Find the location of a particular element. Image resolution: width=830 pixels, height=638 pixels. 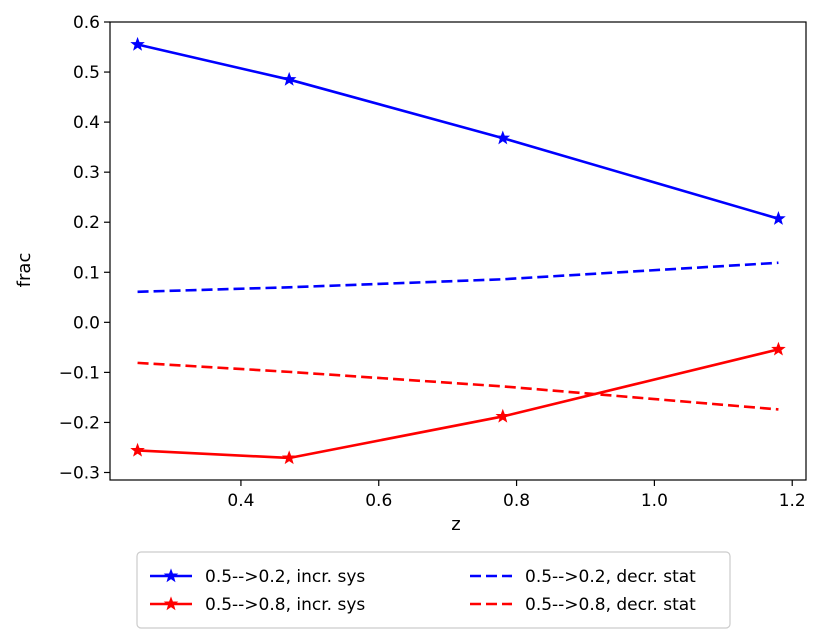

legend-label-1: 0.5-->0.2, incr. sys is located at coordinates (285, 577).